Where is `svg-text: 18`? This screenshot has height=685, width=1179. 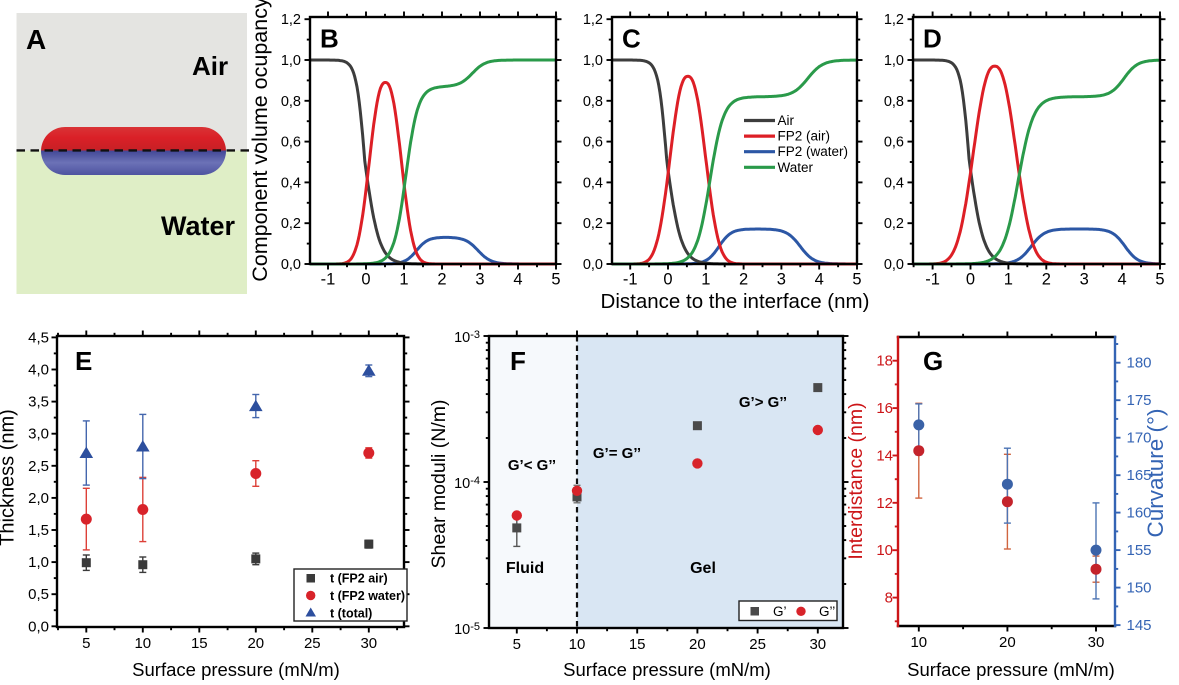 svg-text: 18 is located at coordinates (884, 361).